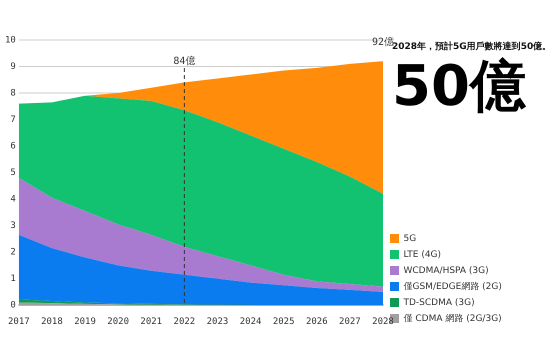 The image size is (560, 350). Describe the element at coordinates (13, 253) in the screenshot. I see `y-tick-label: 2` at that location.